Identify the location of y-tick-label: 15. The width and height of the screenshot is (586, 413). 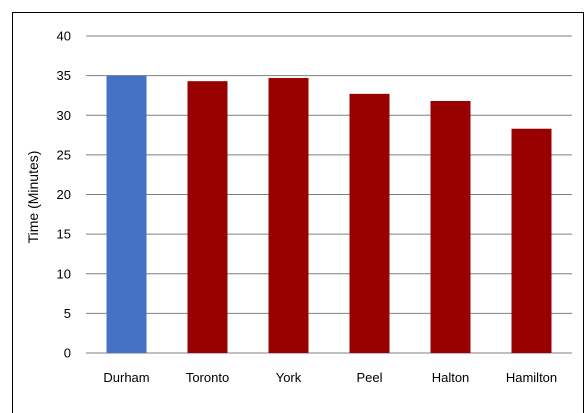
(64, 234).